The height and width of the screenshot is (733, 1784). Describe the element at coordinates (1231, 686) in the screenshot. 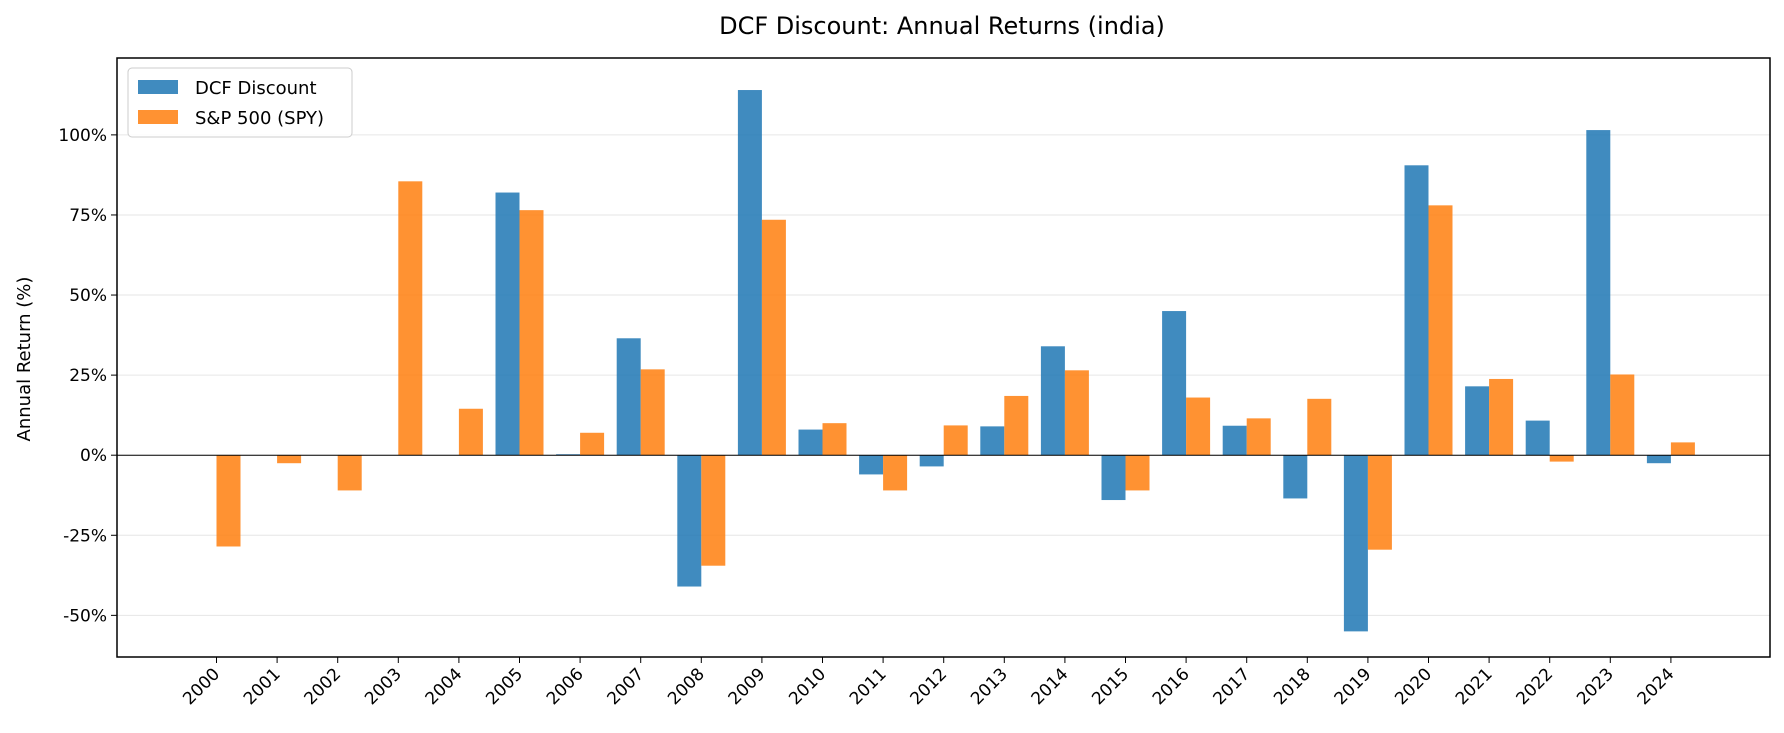

I see `x-tick-label: 2017` at that location.